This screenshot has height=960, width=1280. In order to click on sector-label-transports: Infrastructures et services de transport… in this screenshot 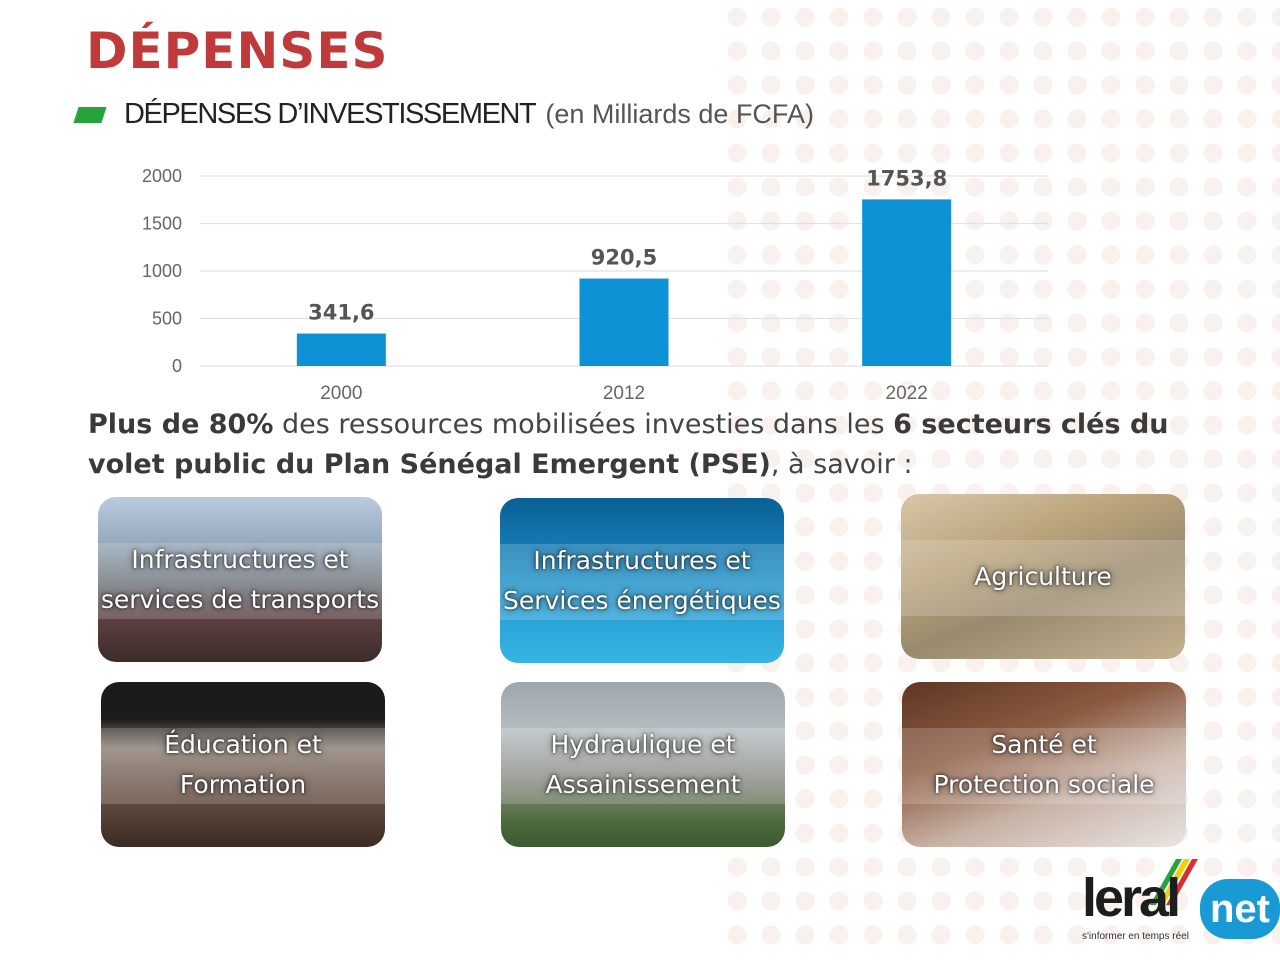, I will do `click(240, 580)`.